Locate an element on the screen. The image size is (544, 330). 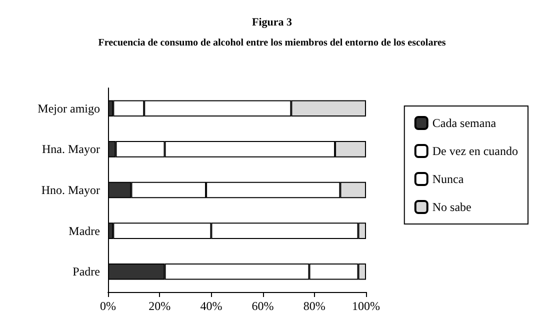
x-tick-label: 80% is located at coordinates (314, 306).